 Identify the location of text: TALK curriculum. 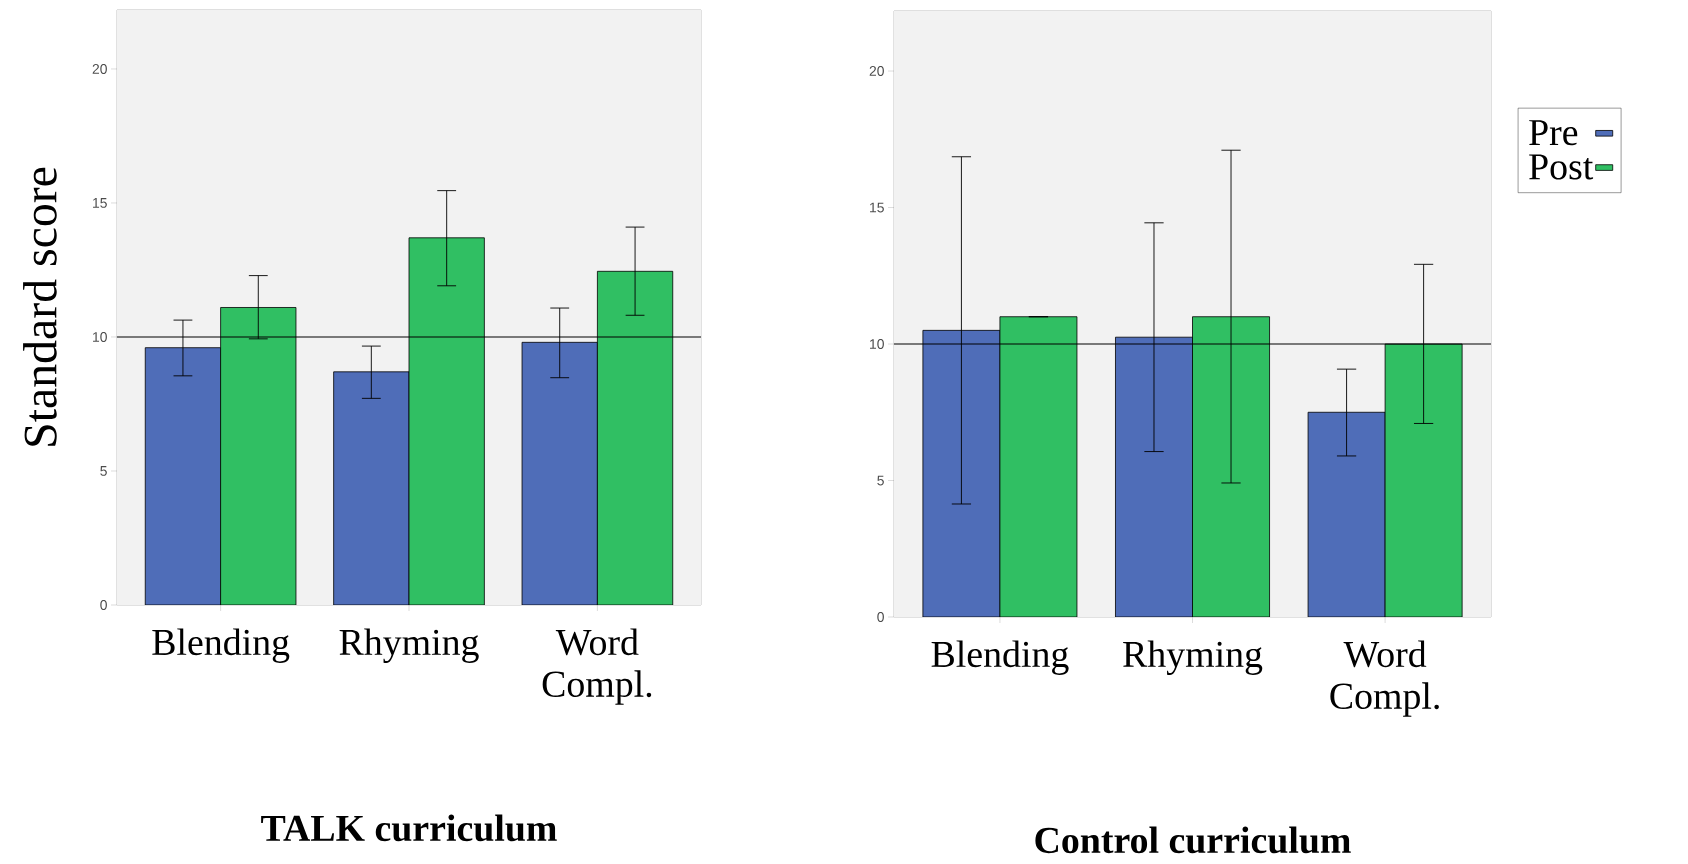
(409, 828).